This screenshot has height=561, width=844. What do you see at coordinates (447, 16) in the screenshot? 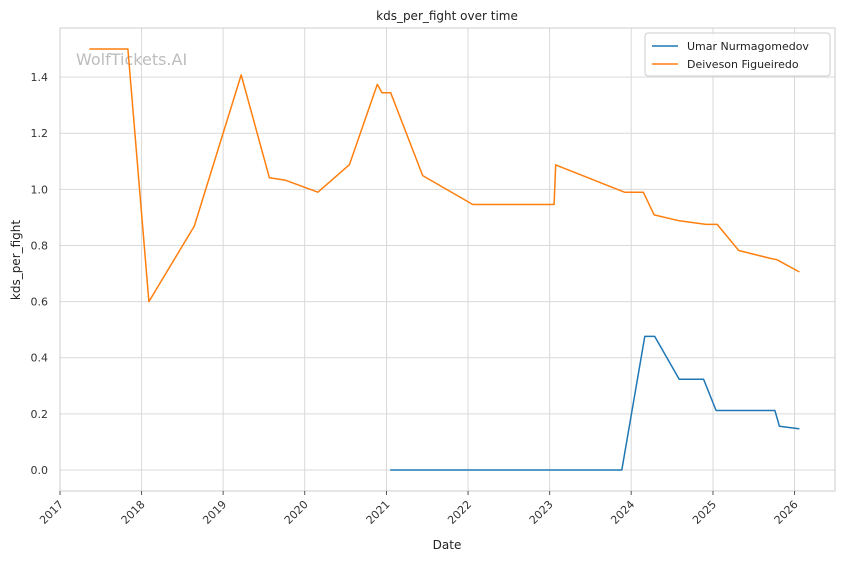
I see `chart-title: kds_per_fight over time` at bounding box center [447, 16].